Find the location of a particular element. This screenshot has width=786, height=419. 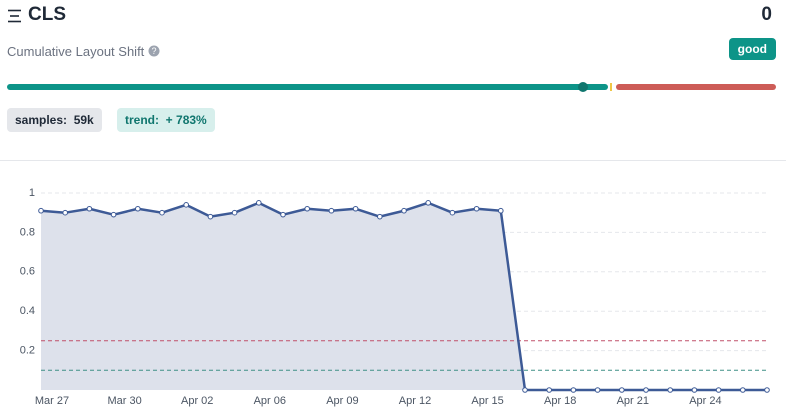

x-tick-label: Apr 24 is located at coordinates (705, 401).